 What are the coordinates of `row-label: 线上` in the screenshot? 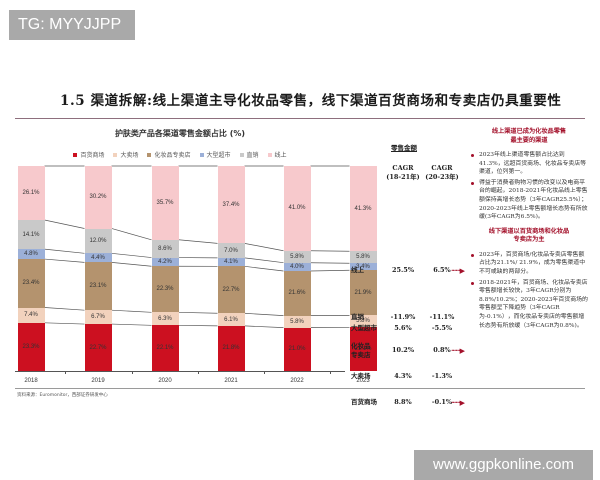 It's located at (357, 270).